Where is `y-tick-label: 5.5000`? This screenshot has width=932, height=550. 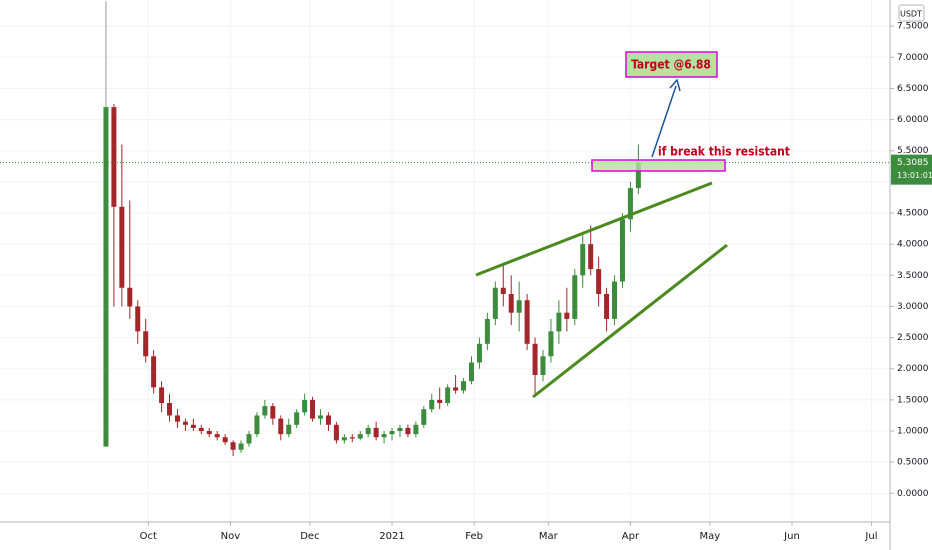
y-tick-label: 5.5000 is located at coordinates (913, 151).